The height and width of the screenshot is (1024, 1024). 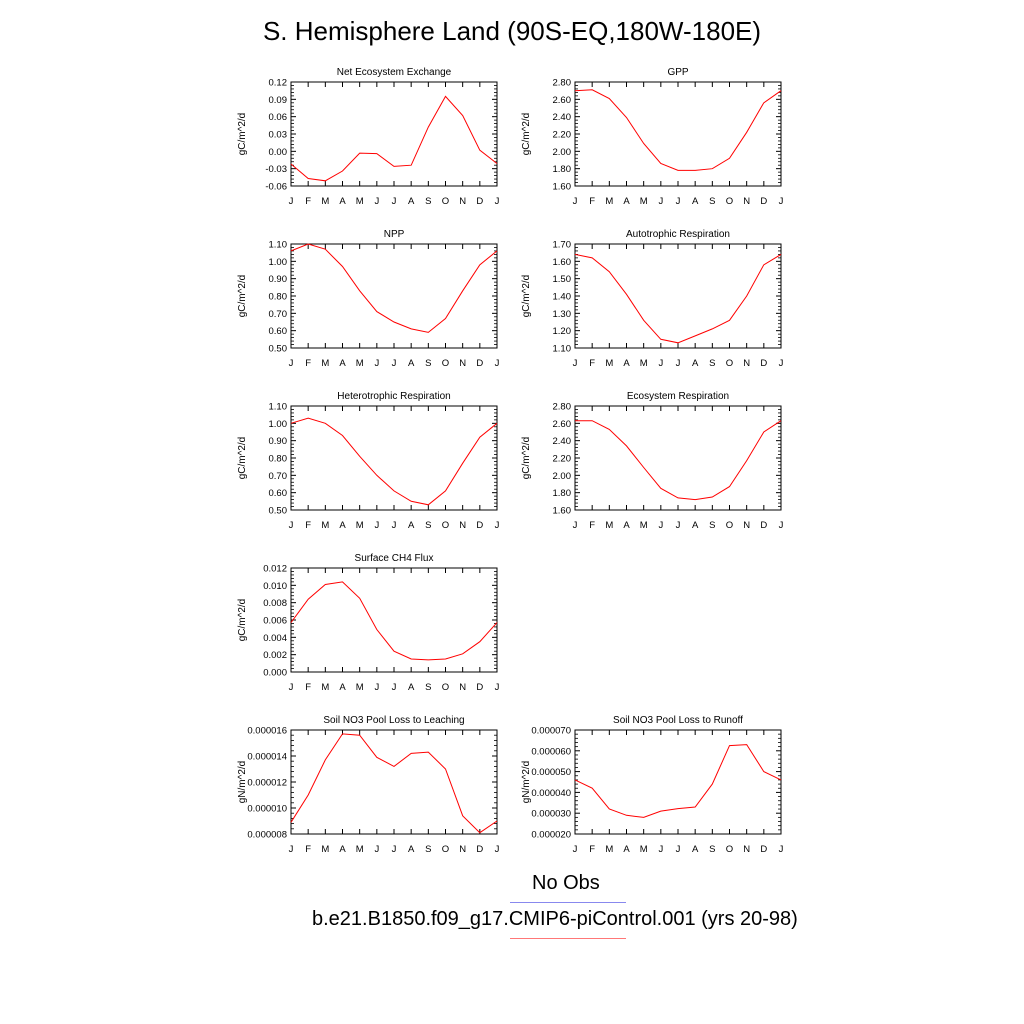 I want to click on y-tick-label: 1.00, so click(x=278, y=424).